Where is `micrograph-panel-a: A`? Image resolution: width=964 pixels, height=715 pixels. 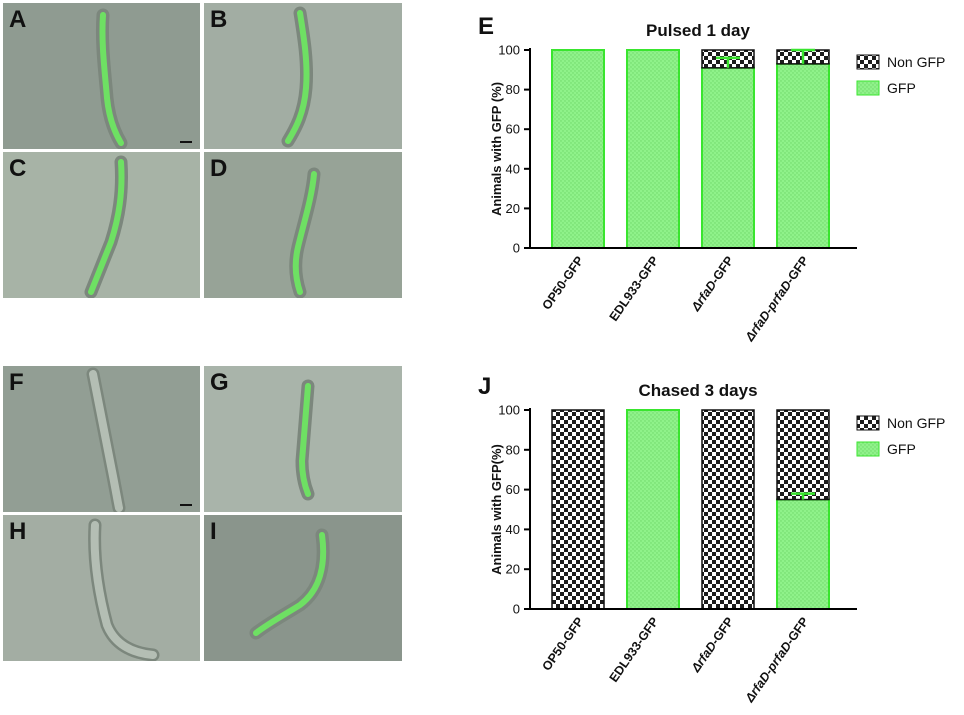
micrograph-panel-a: A is located at coordinates (101, 76).